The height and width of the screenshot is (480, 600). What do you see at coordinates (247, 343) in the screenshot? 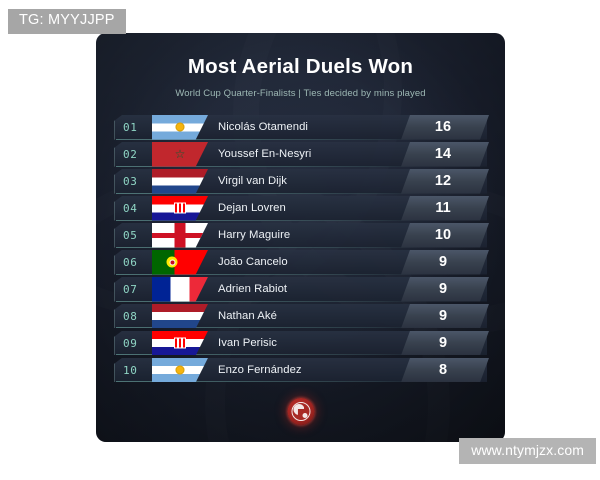
I see `player-name: Ivan Perisic` at bounding box center [247, 343].